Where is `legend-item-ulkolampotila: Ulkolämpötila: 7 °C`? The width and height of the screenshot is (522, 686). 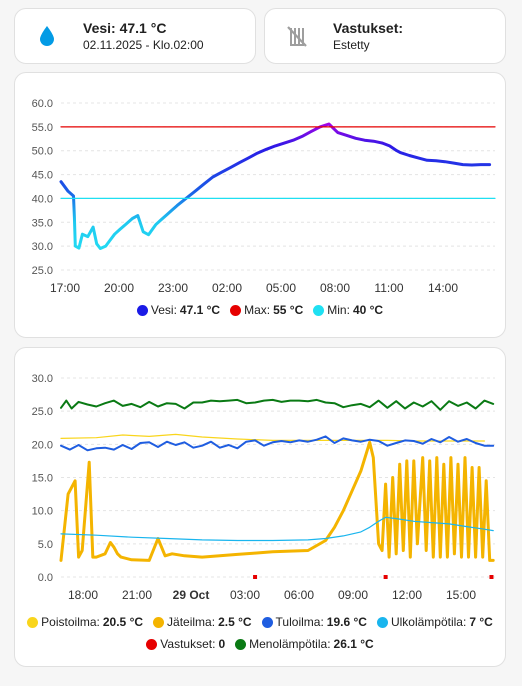 legend-item-ulkolampotila: Ulkolämpötila: 7 °C is located at coordinates (434, 622).